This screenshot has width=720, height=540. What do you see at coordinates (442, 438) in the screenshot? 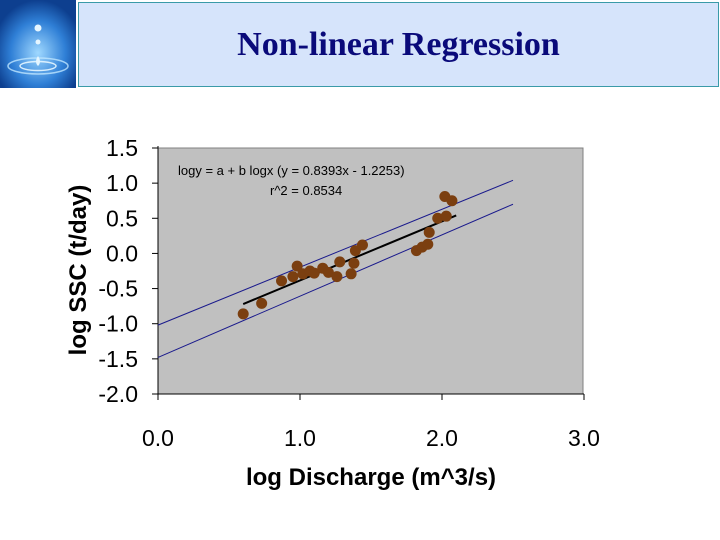
I see `x-tick-label: 2.0` at bounding box center [442, 438].